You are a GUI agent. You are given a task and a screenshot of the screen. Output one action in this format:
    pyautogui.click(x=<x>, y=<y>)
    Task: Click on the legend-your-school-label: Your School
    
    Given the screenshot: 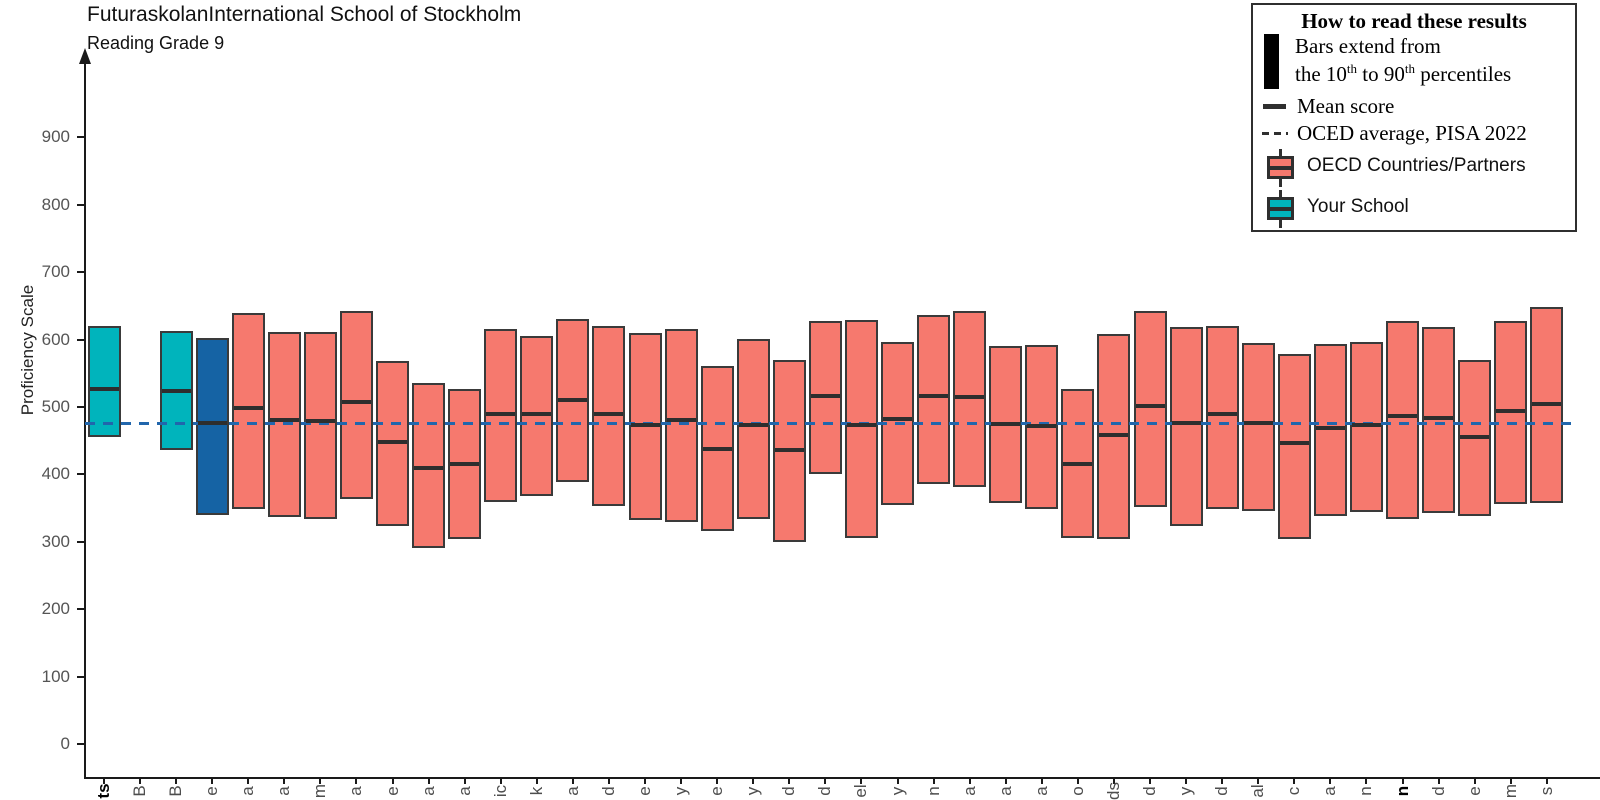 What is the action you would take?
    pyautogui.click(x=1358, y=206)
    